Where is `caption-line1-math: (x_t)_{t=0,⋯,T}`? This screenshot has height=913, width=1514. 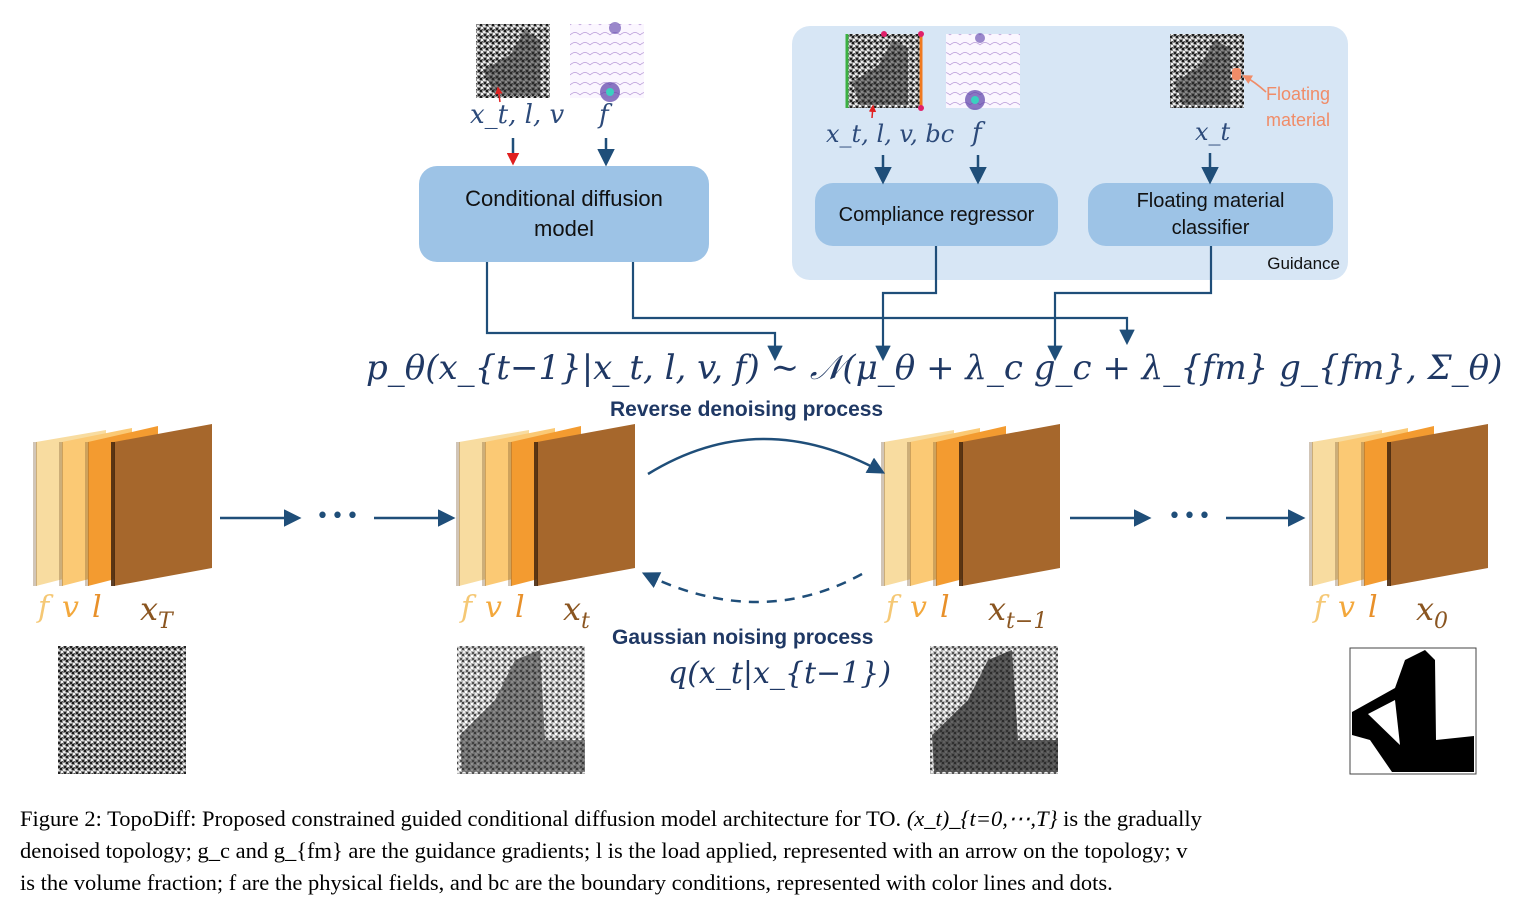
caption-line1-math: (x_t)_{t=0,⋯,T} is located at coordinates (982, 818).